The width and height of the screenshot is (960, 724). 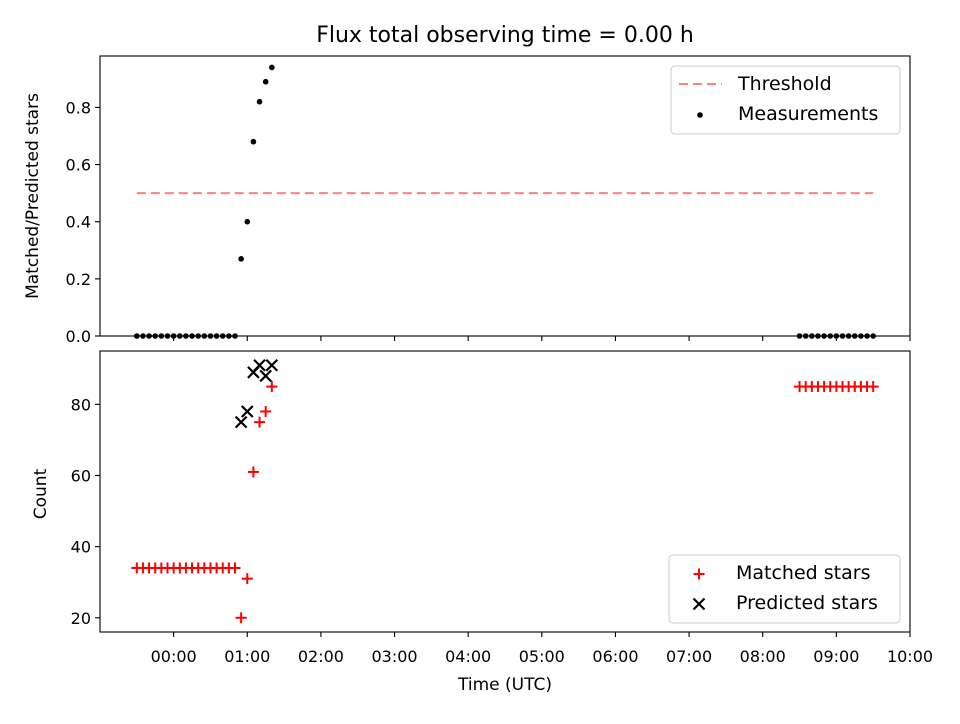 What do you see at coordinates (81, 547) in the screenshot?
I see `bottom-y-tick-label: 40` at bounding box center [81, 547].